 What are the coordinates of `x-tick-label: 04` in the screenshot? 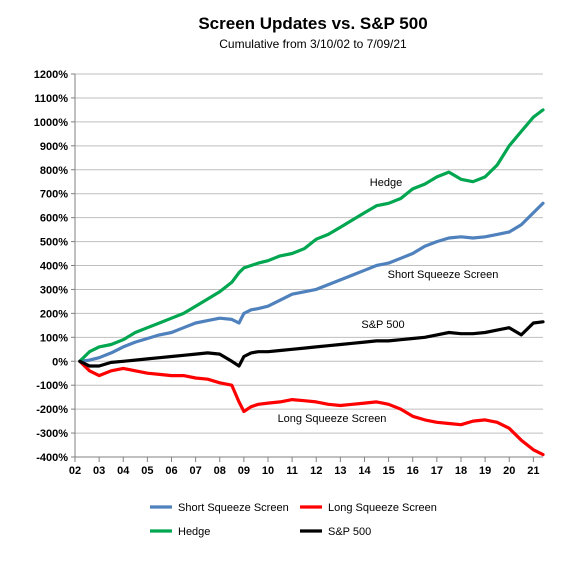 It's located at (123, 471).